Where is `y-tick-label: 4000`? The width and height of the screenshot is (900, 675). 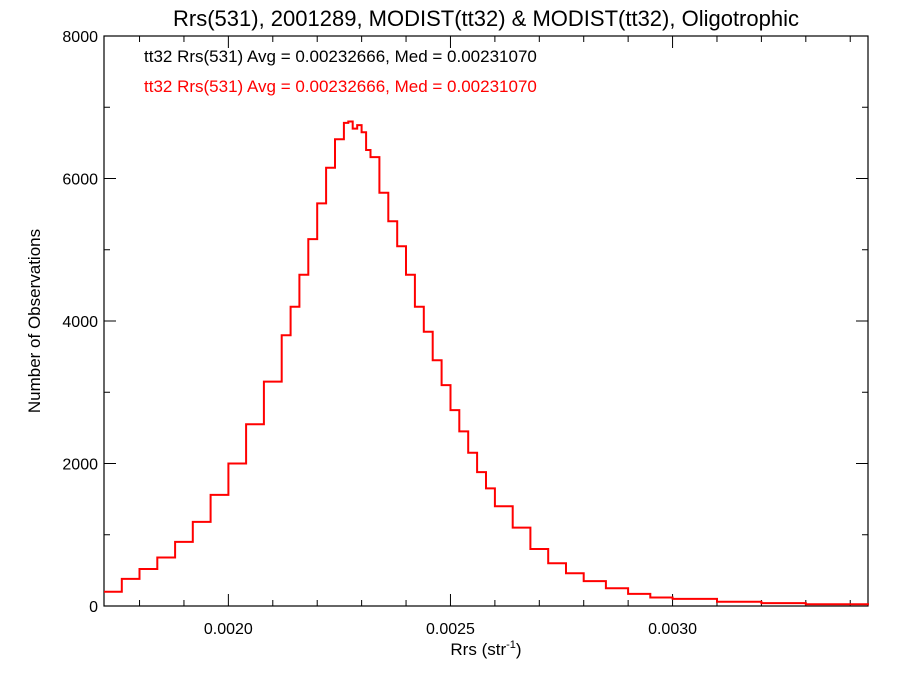
y-tick-label: 4000 is located at coordinates (80, 322).